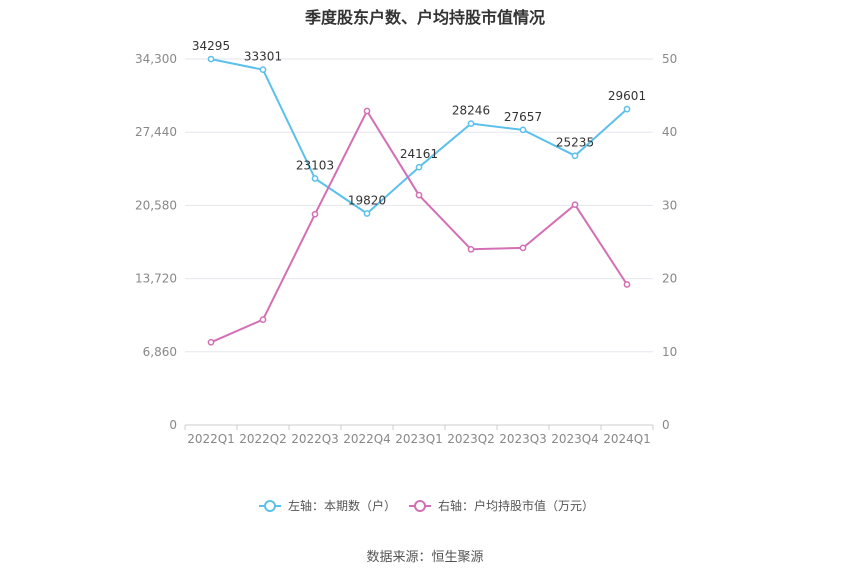 The height and width of the screenshot is (575, 850). Describe the element at coordinates (471, 111) in the screenshot. I see `data-label: 28246` at that location.